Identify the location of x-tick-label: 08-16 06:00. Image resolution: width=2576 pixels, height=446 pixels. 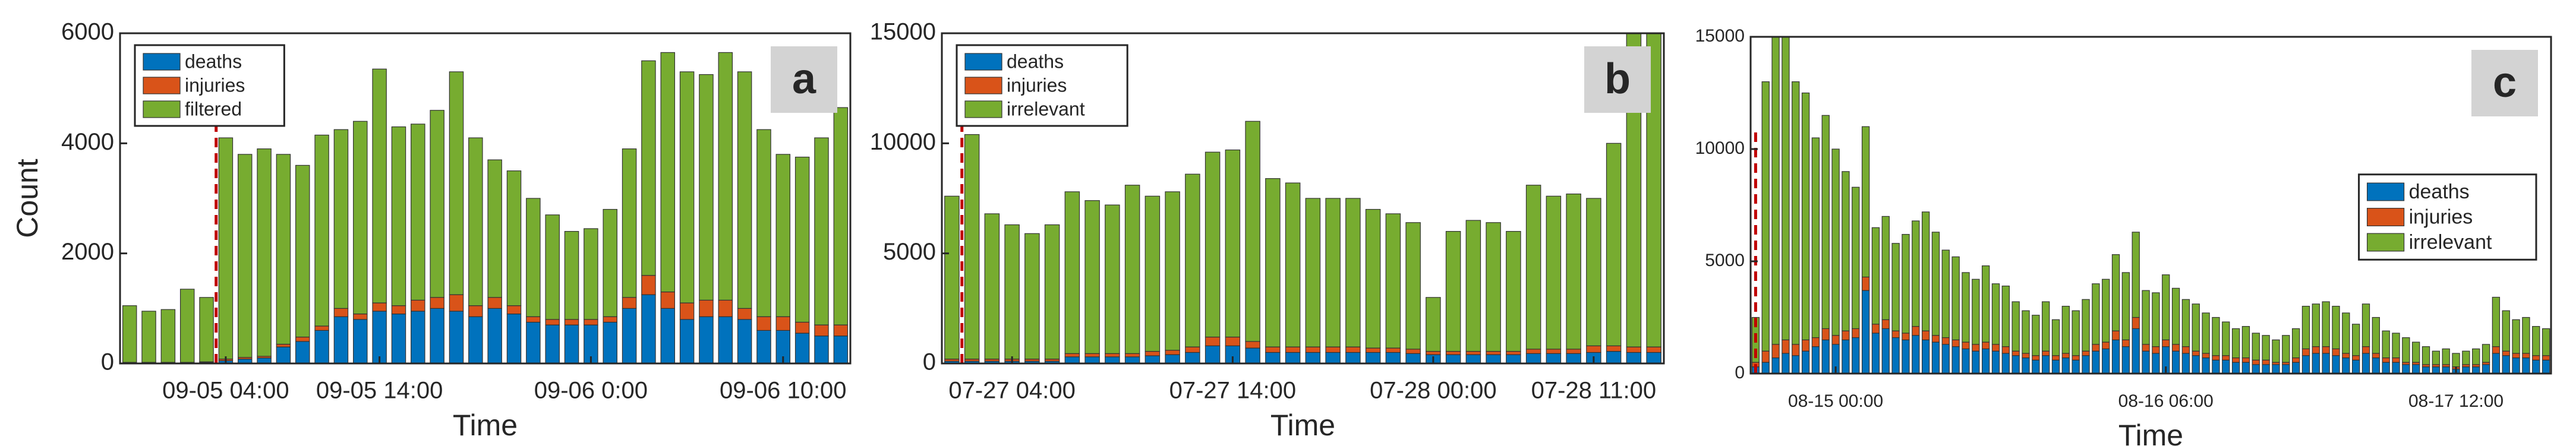
(2166, 401).